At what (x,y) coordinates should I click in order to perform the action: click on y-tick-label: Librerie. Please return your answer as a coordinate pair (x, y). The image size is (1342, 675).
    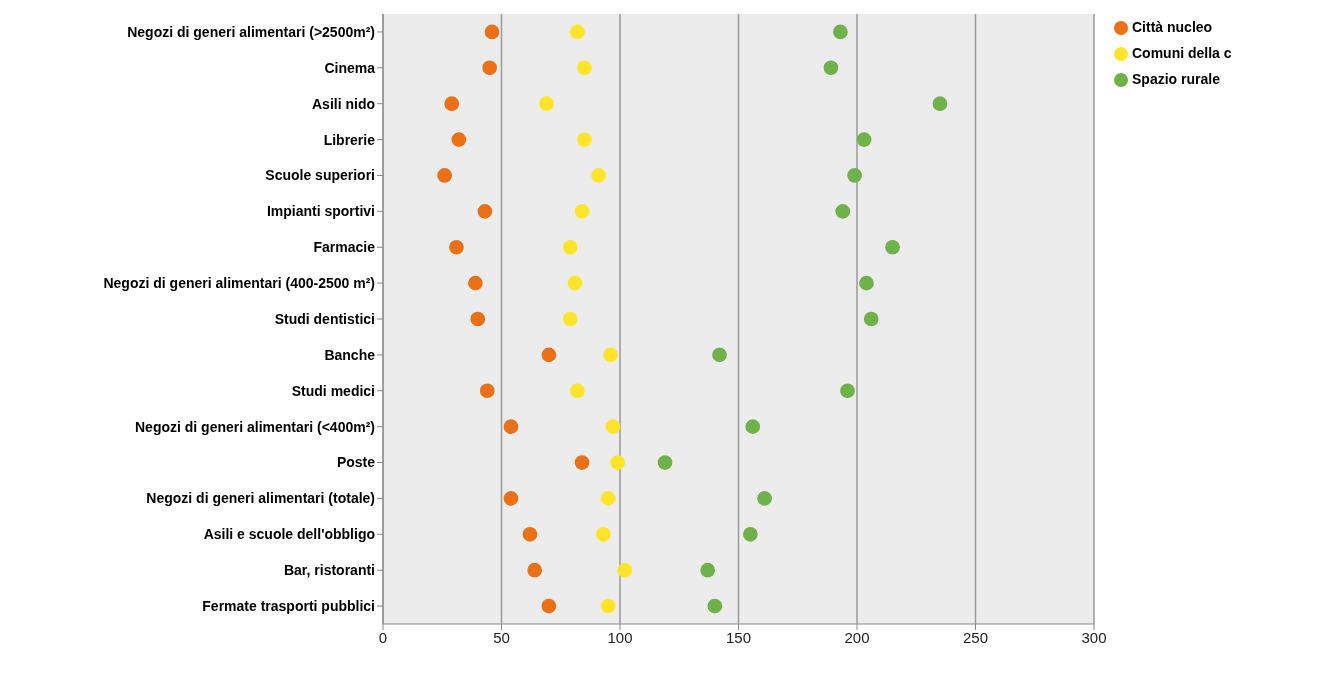
    Looking at the image, I should click on (349, 139).